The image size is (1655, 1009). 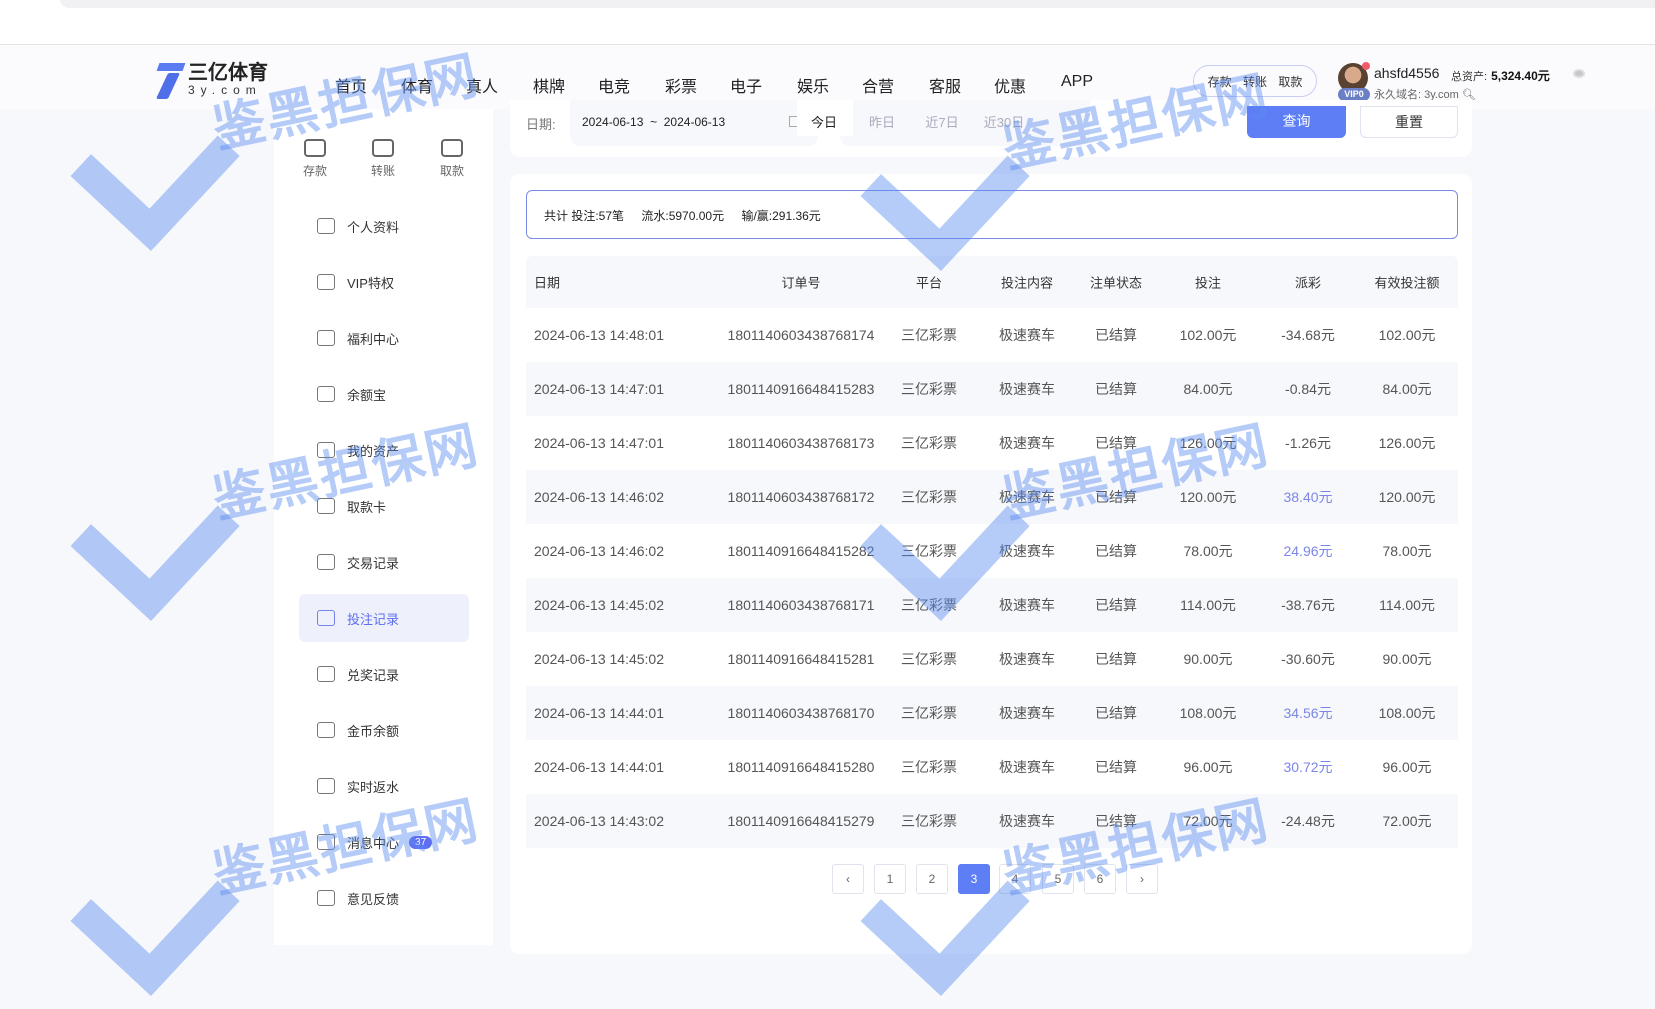 What do you see at coordinates (801, 497) in the screenshot?
I see `table-cell: 1801140603438768172` at bounding box center [801, 497].